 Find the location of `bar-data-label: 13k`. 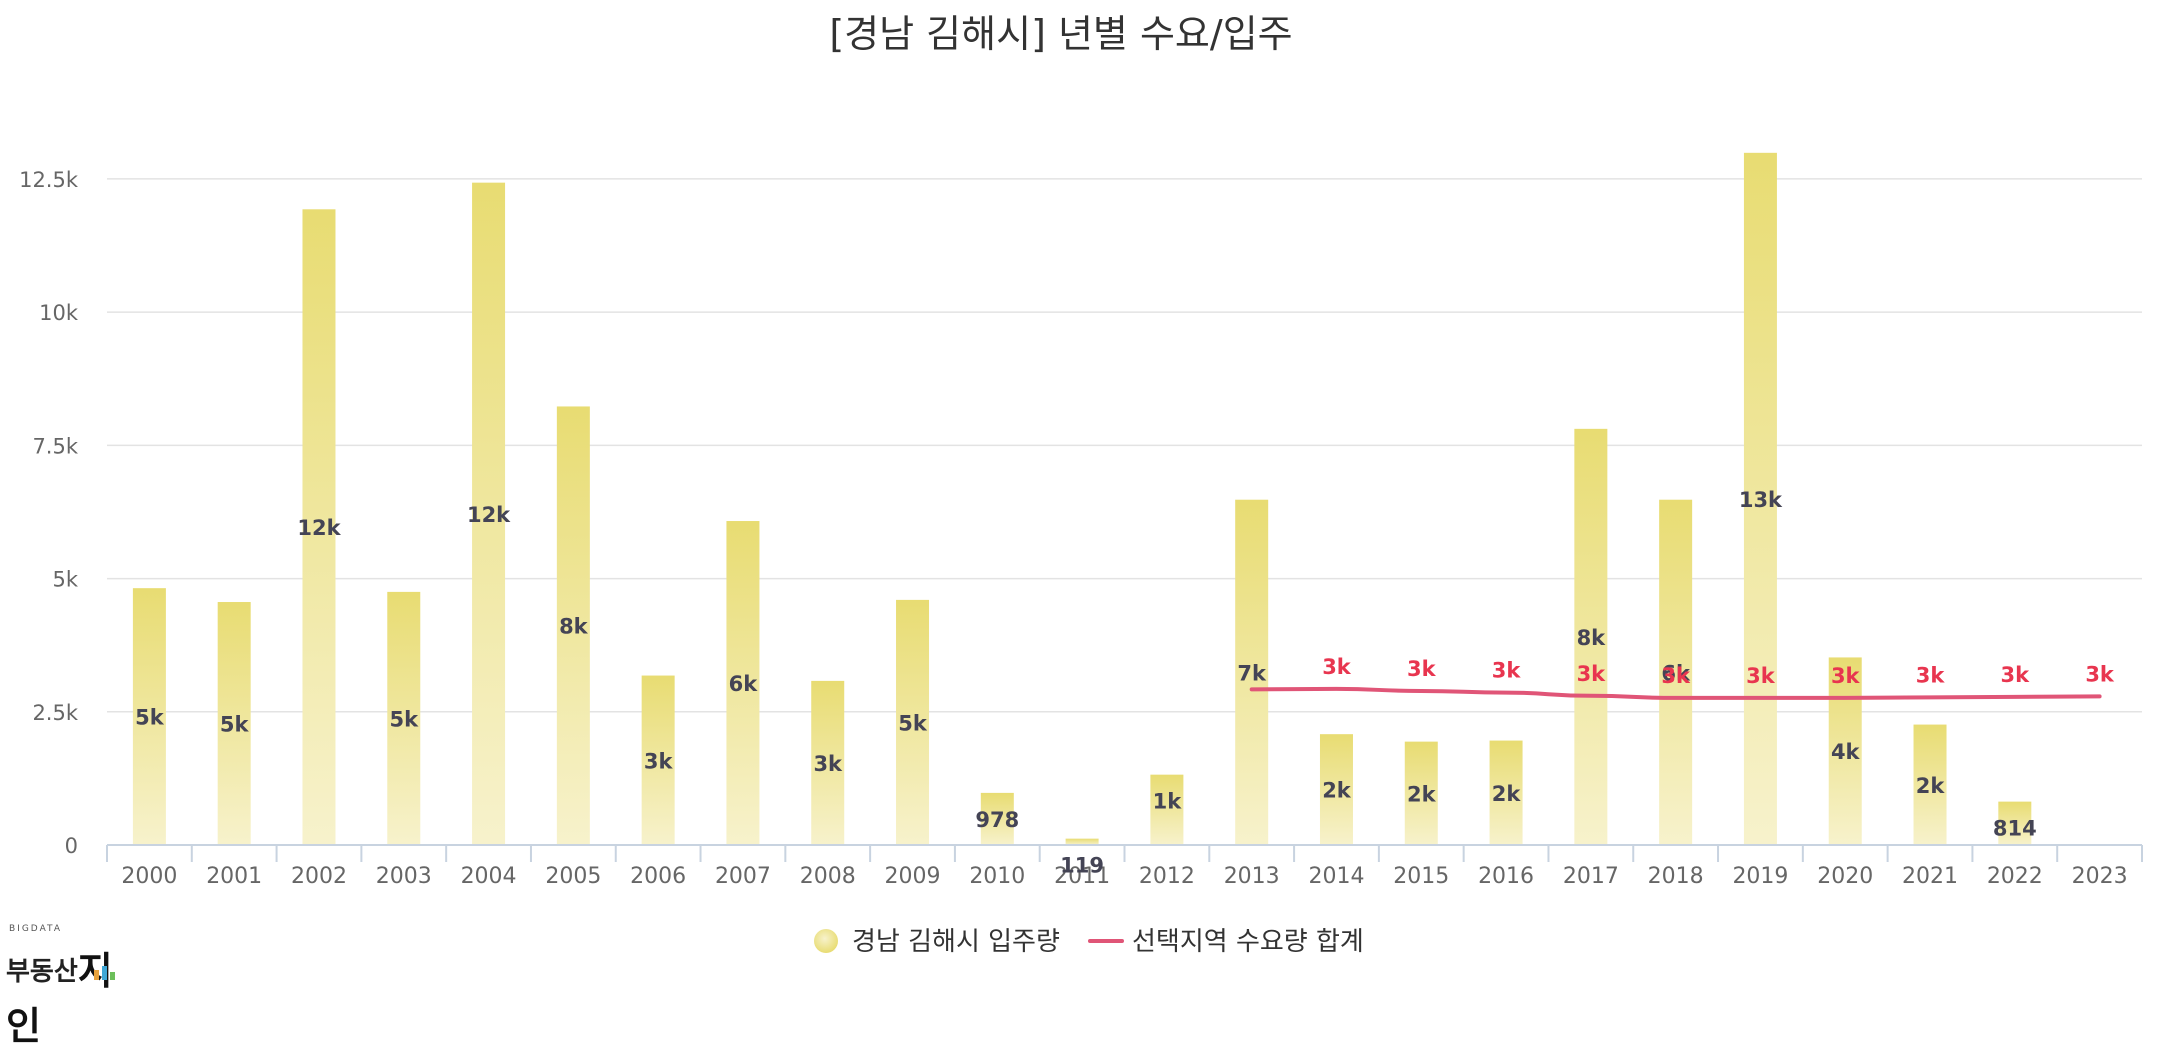

bar-data-label: 13k is located at coordinates (1761, 500).